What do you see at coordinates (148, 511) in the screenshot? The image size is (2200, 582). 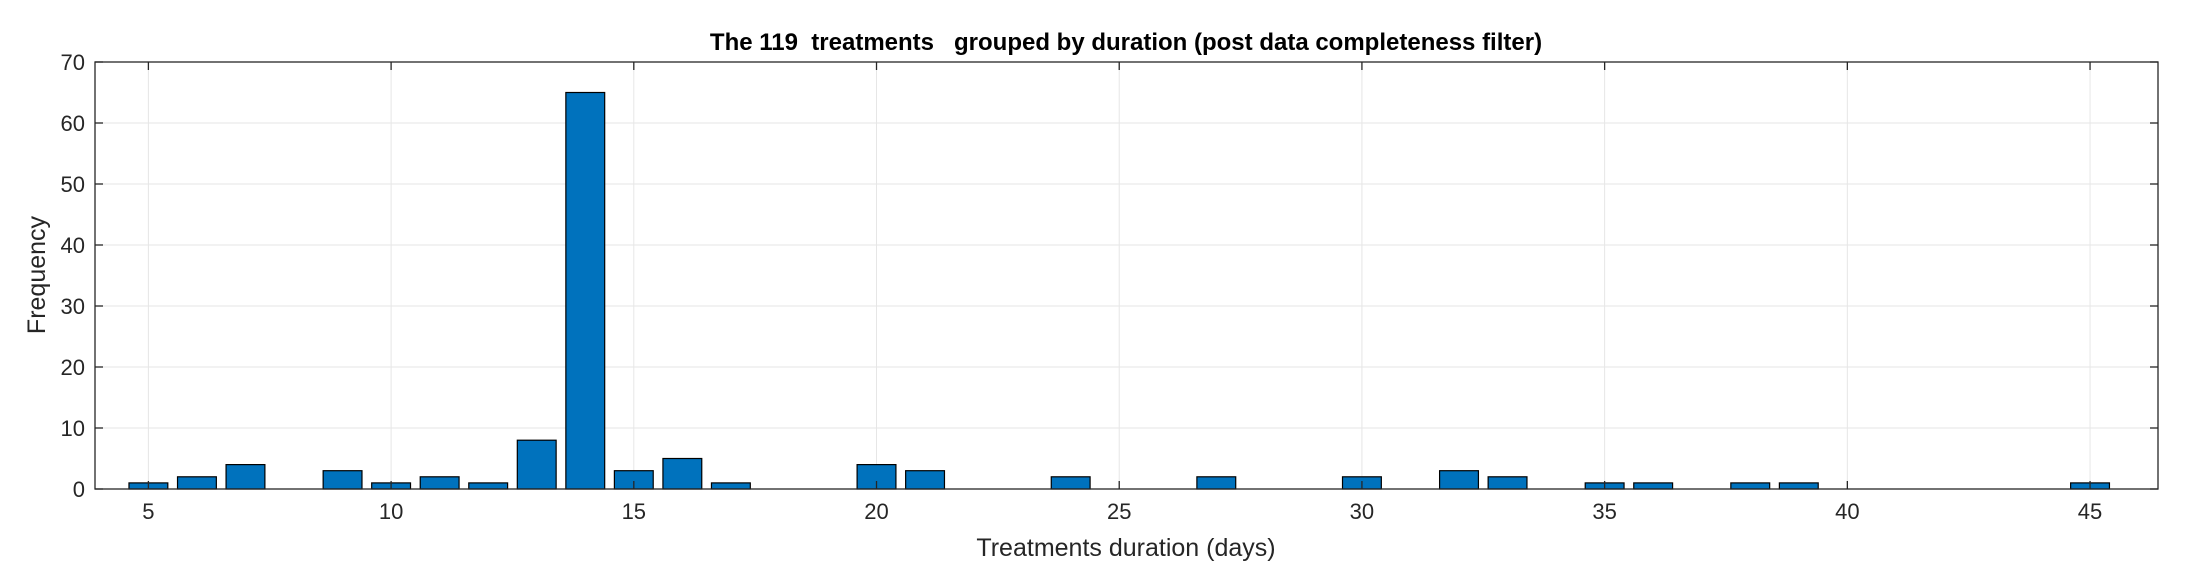 I see `x-tick-label: 5` at bounding box center [148, 511].